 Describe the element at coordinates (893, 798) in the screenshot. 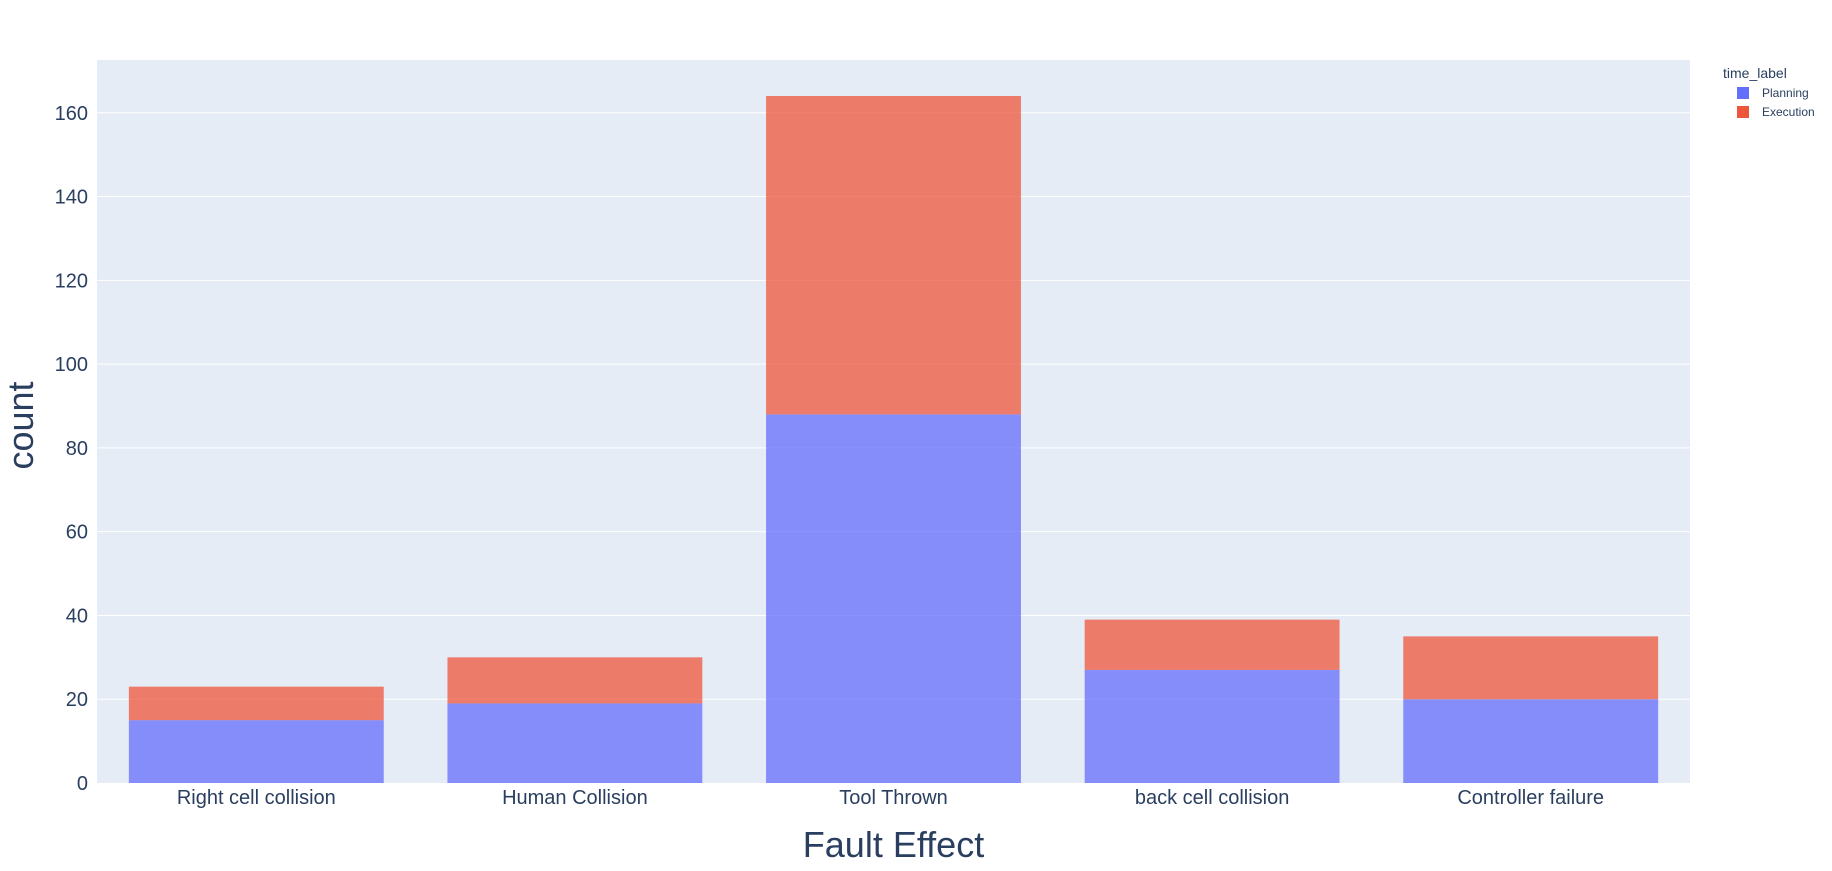

I see `x-tick-label: Tool Thrown` at that location.